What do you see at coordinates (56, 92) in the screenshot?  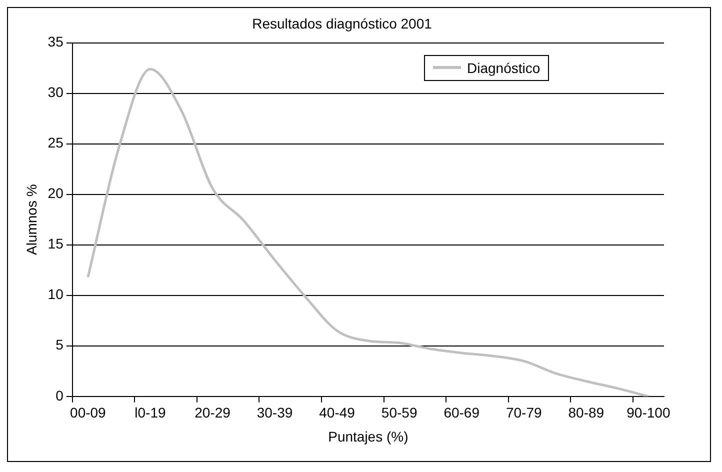 I see `y-tick-label: 30` at bounding box center [56, 92].